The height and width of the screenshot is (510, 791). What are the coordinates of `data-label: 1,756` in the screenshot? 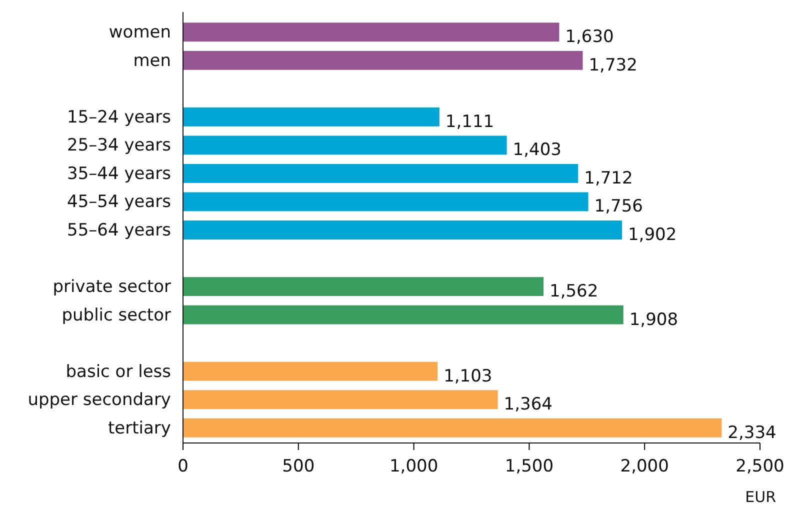 It's located at (618, 206).